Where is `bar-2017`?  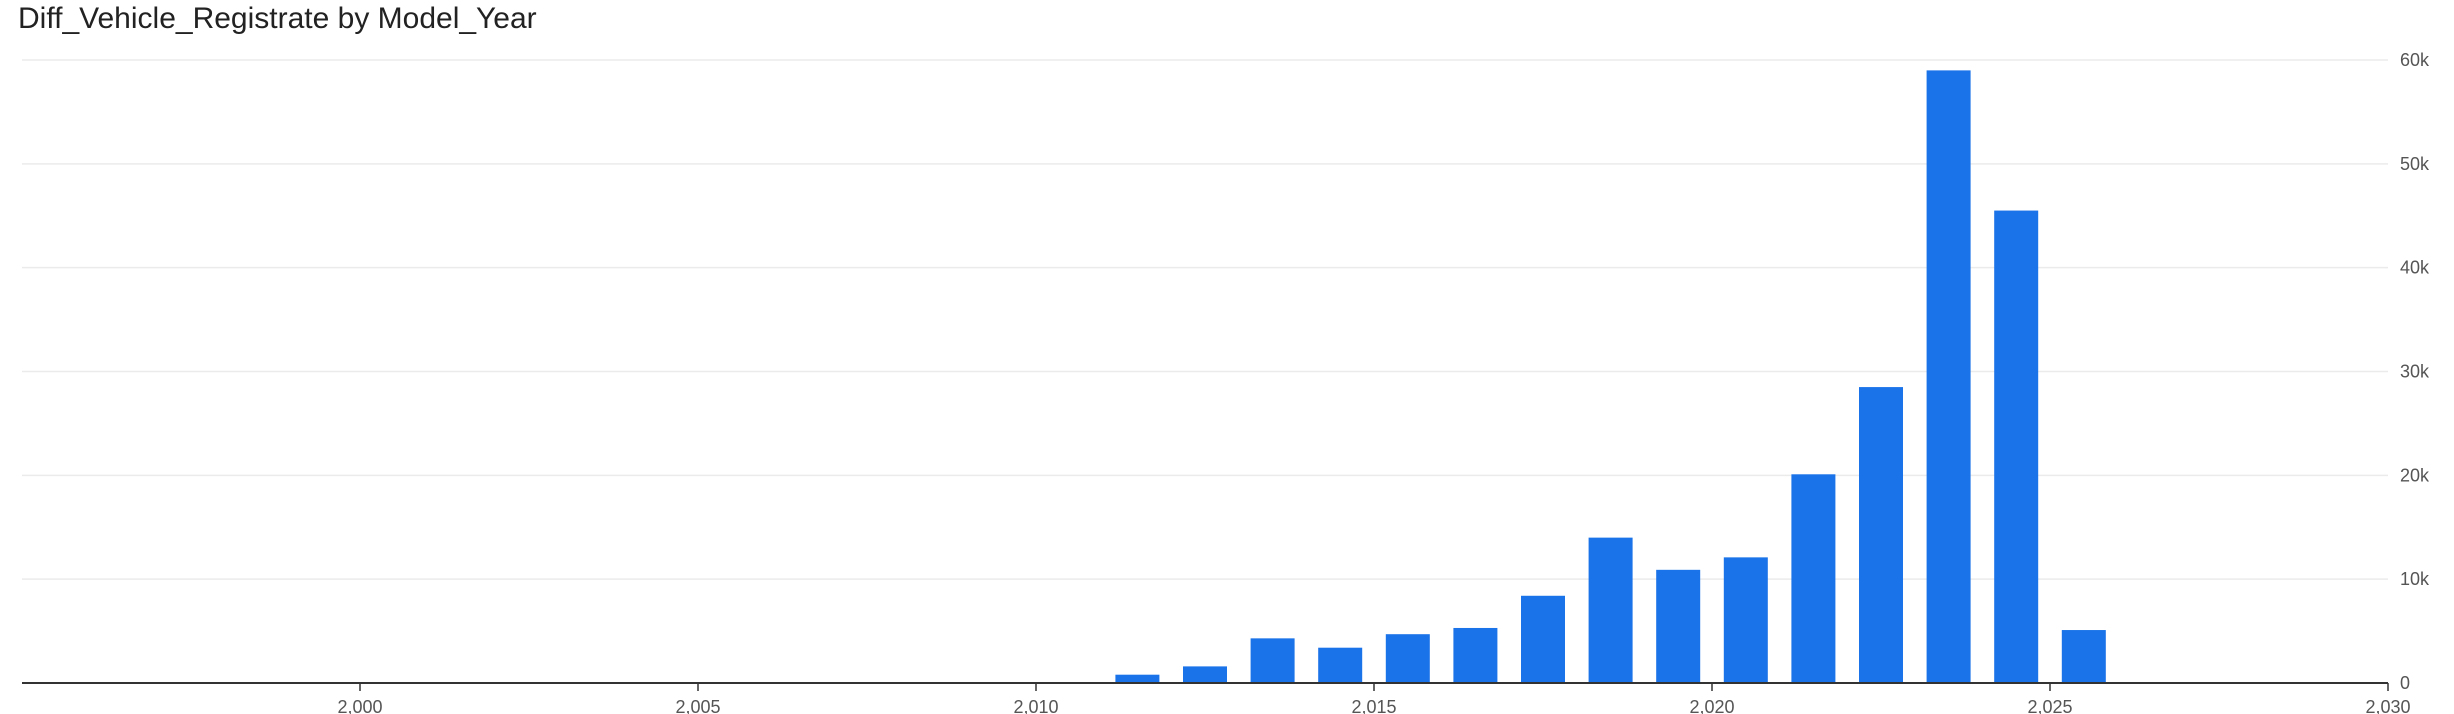
bar-2017 is located at coordinates (1543, 639).